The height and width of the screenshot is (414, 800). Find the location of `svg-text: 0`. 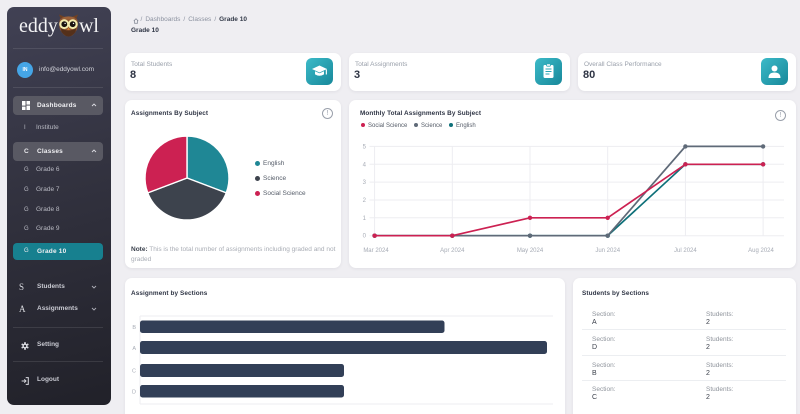

svg-text: 0 is located at coordinates (365, 237).